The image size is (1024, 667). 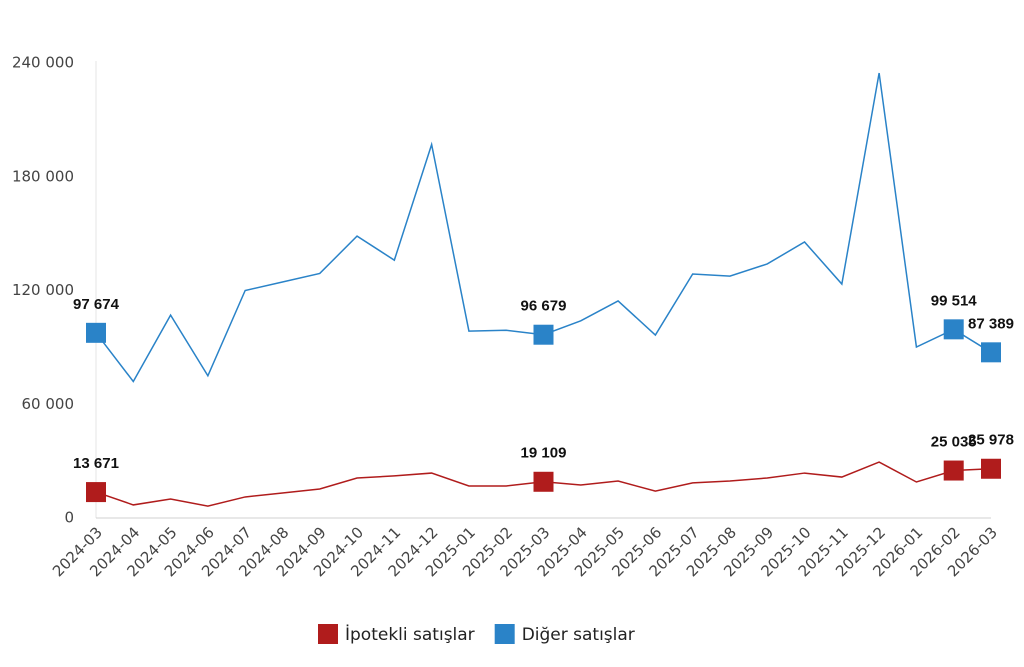 What do you see at coordinates (43, 63) in the screenshot?
I see `y-tick-label: 240 000` at bounding box center [43, 63].